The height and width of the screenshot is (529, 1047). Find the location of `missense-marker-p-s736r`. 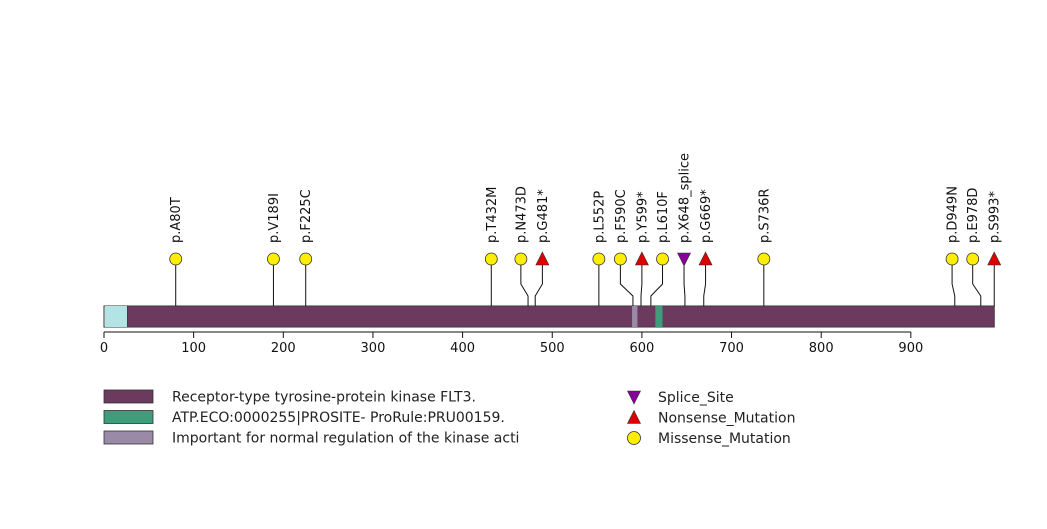

missense-marker-p-s736r is located at coordinates (764, 259).